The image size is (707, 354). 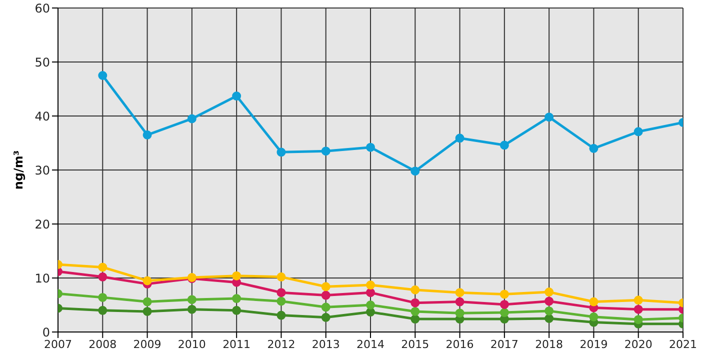 I want to click on x-tick-label: 2018, so click(x=549, y=344).